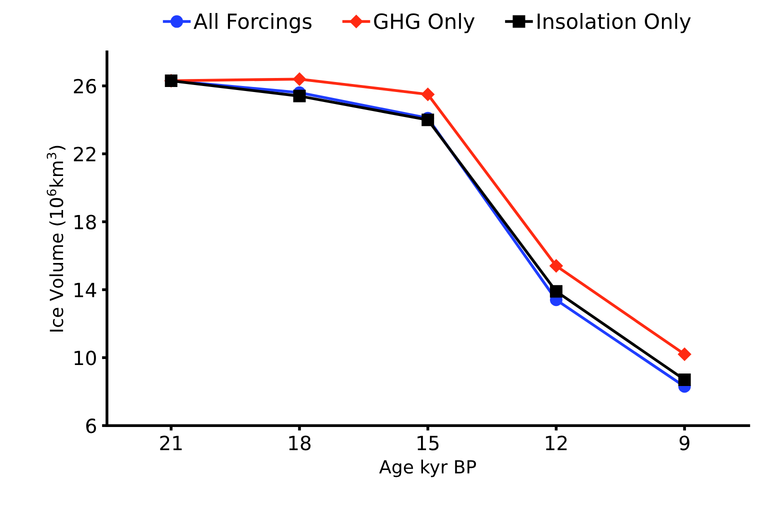  What do you see at coordinates (91, 426) in the screenshot?
I see `y-tick-label: 6` at bounding box center [91, 426].